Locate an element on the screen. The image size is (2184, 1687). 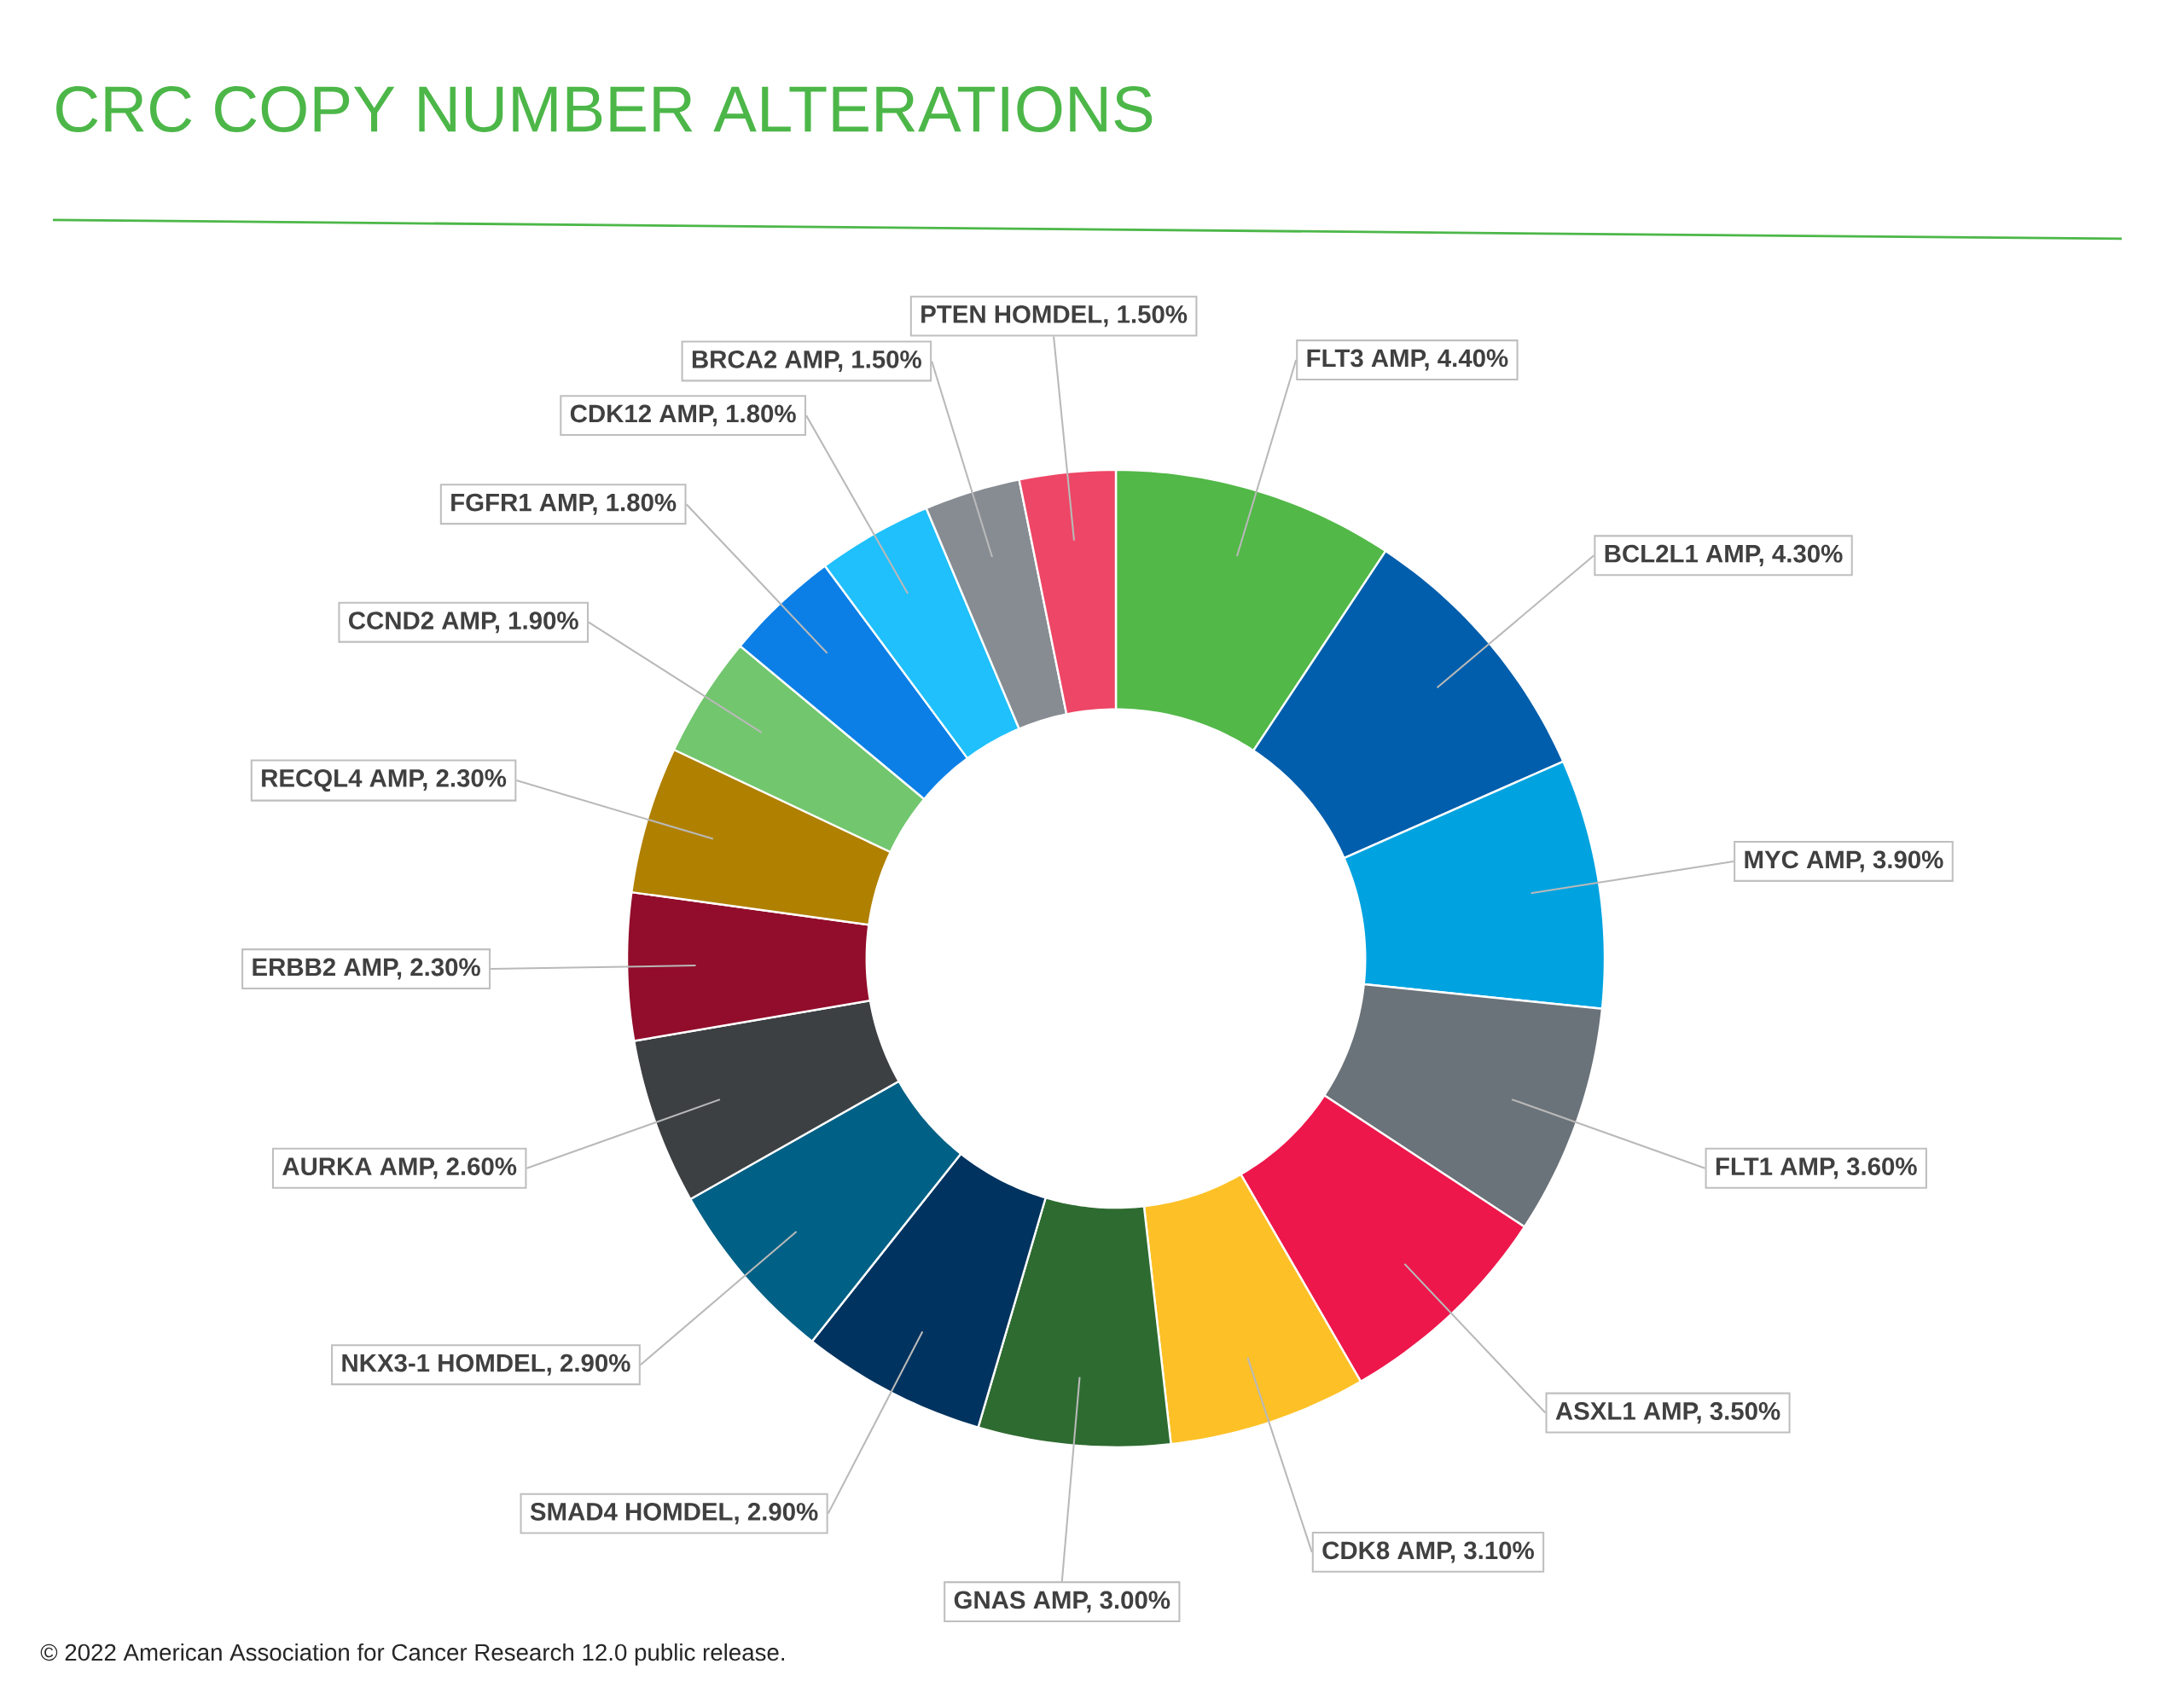
slice-label: ASXL1 AMP, 3.50% is located at coordinates (1667, 1413).